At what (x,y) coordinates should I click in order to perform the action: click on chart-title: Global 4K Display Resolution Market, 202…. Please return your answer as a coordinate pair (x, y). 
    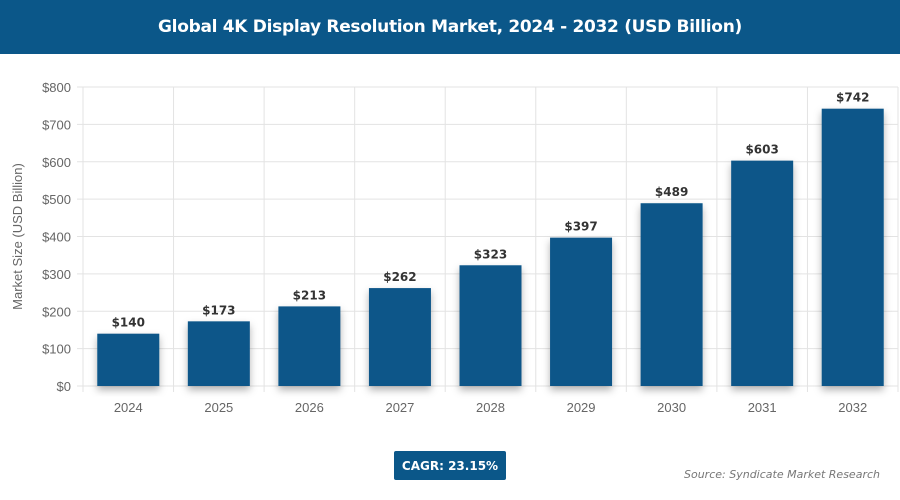
    Looking at the image, I should click on (450, 27).